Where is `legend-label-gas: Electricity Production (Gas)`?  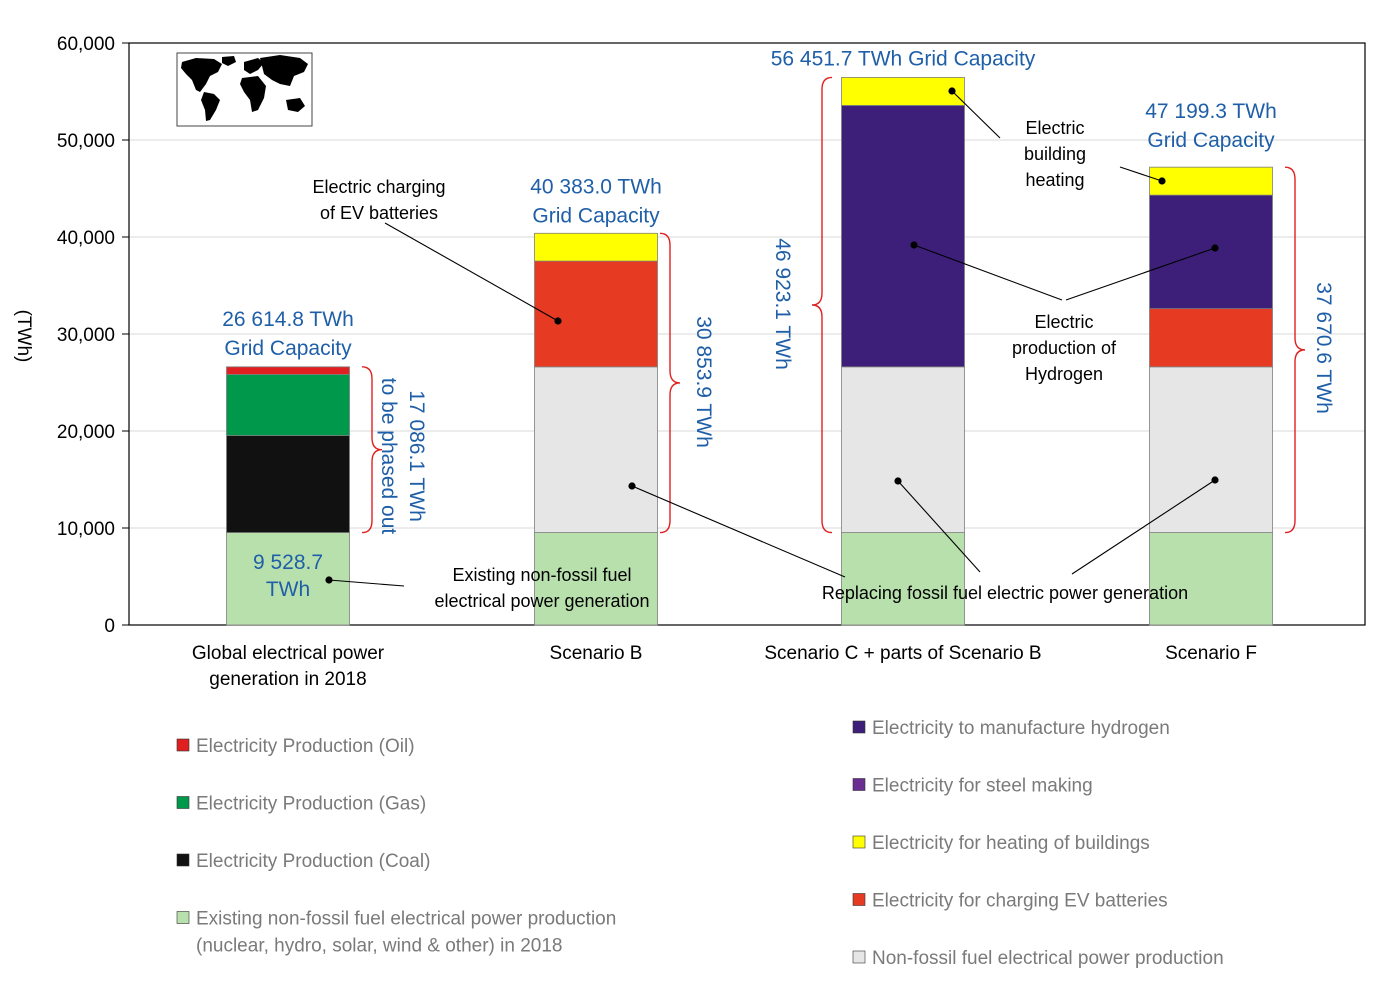 legend-label-gas: Electricity Production (Gas) is located at coordinates (311, 804).